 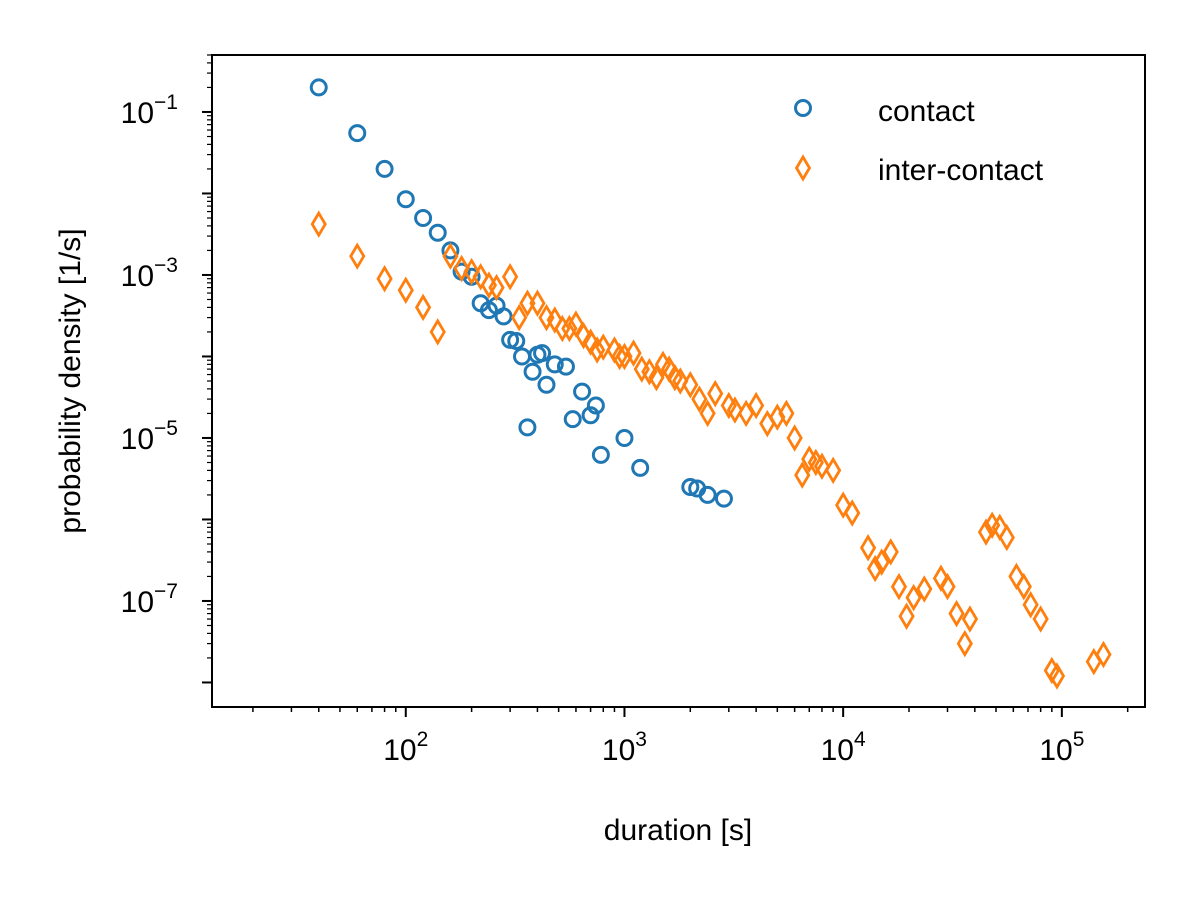 I want to click on y-axis-label: probability density [1/s], so click(x=70, y=380).